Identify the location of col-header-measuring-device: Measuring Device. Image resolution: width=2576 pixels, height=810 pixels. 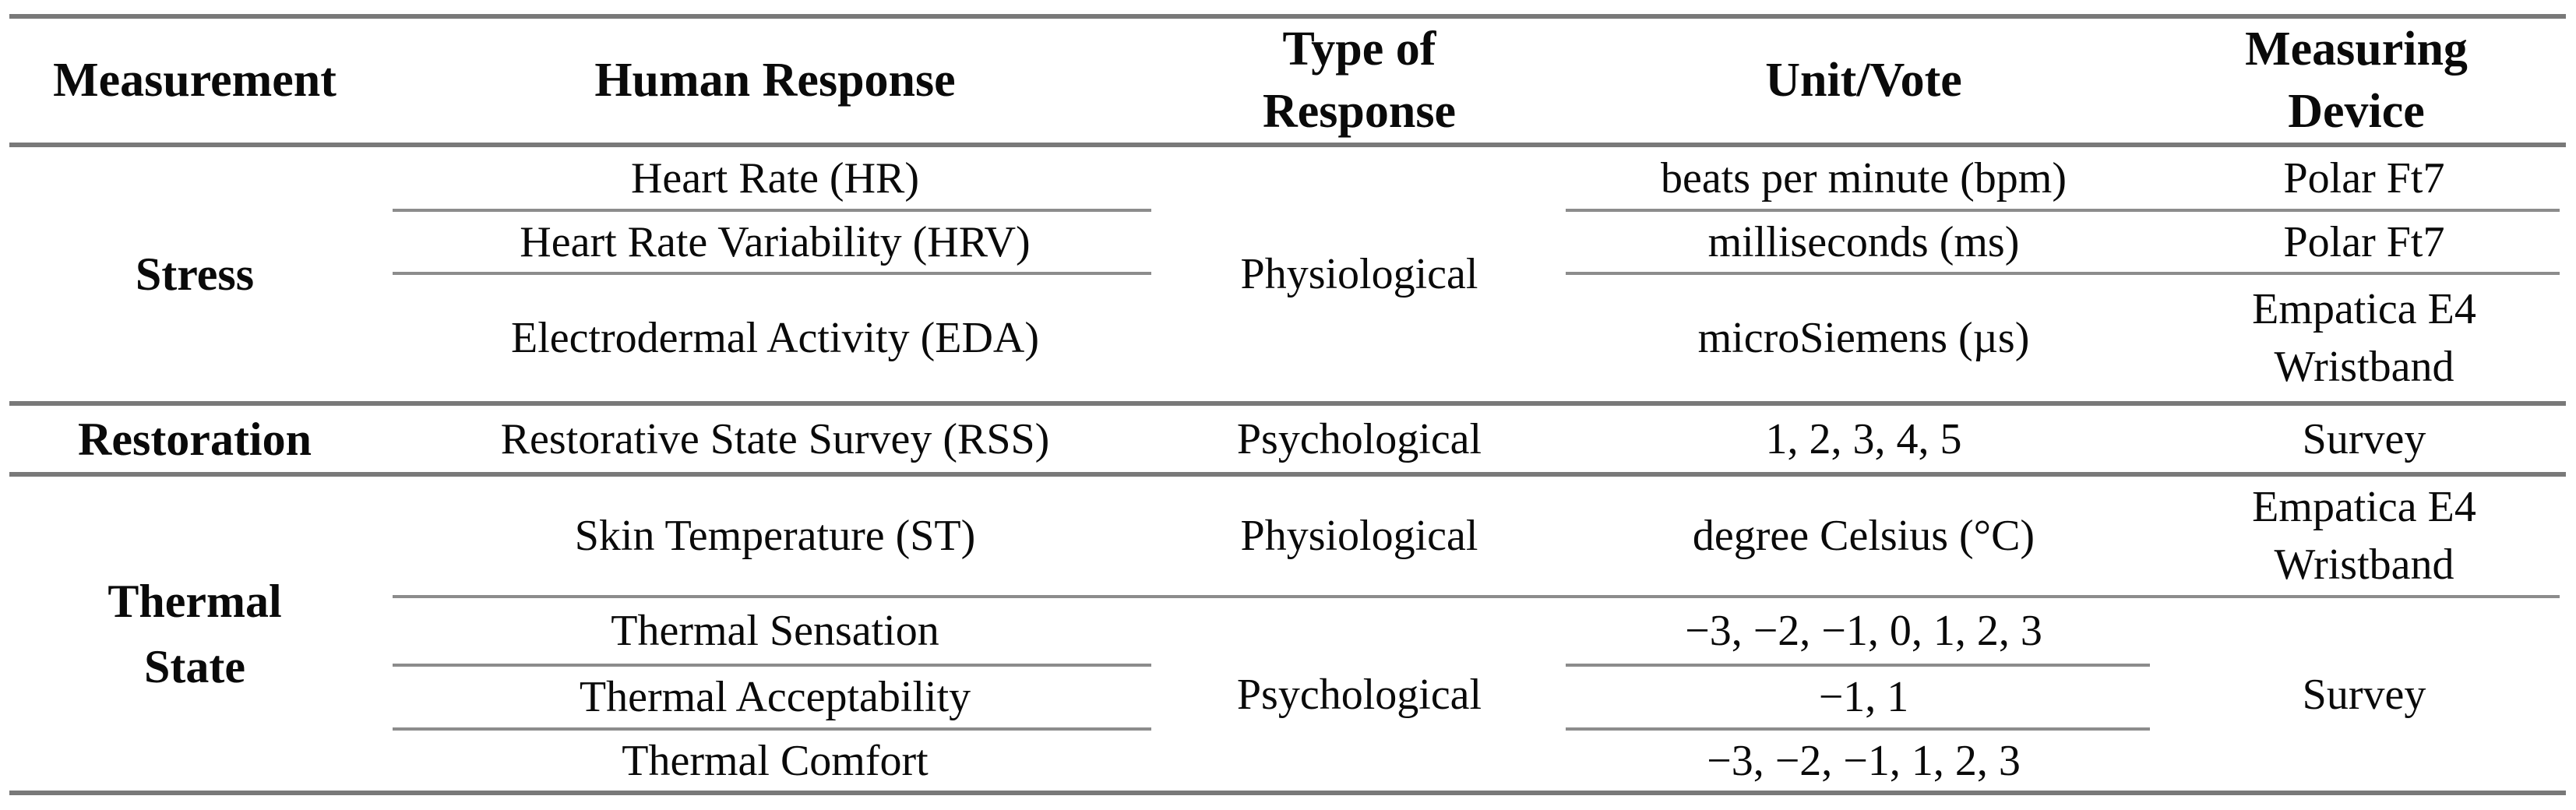
(2356, 80).